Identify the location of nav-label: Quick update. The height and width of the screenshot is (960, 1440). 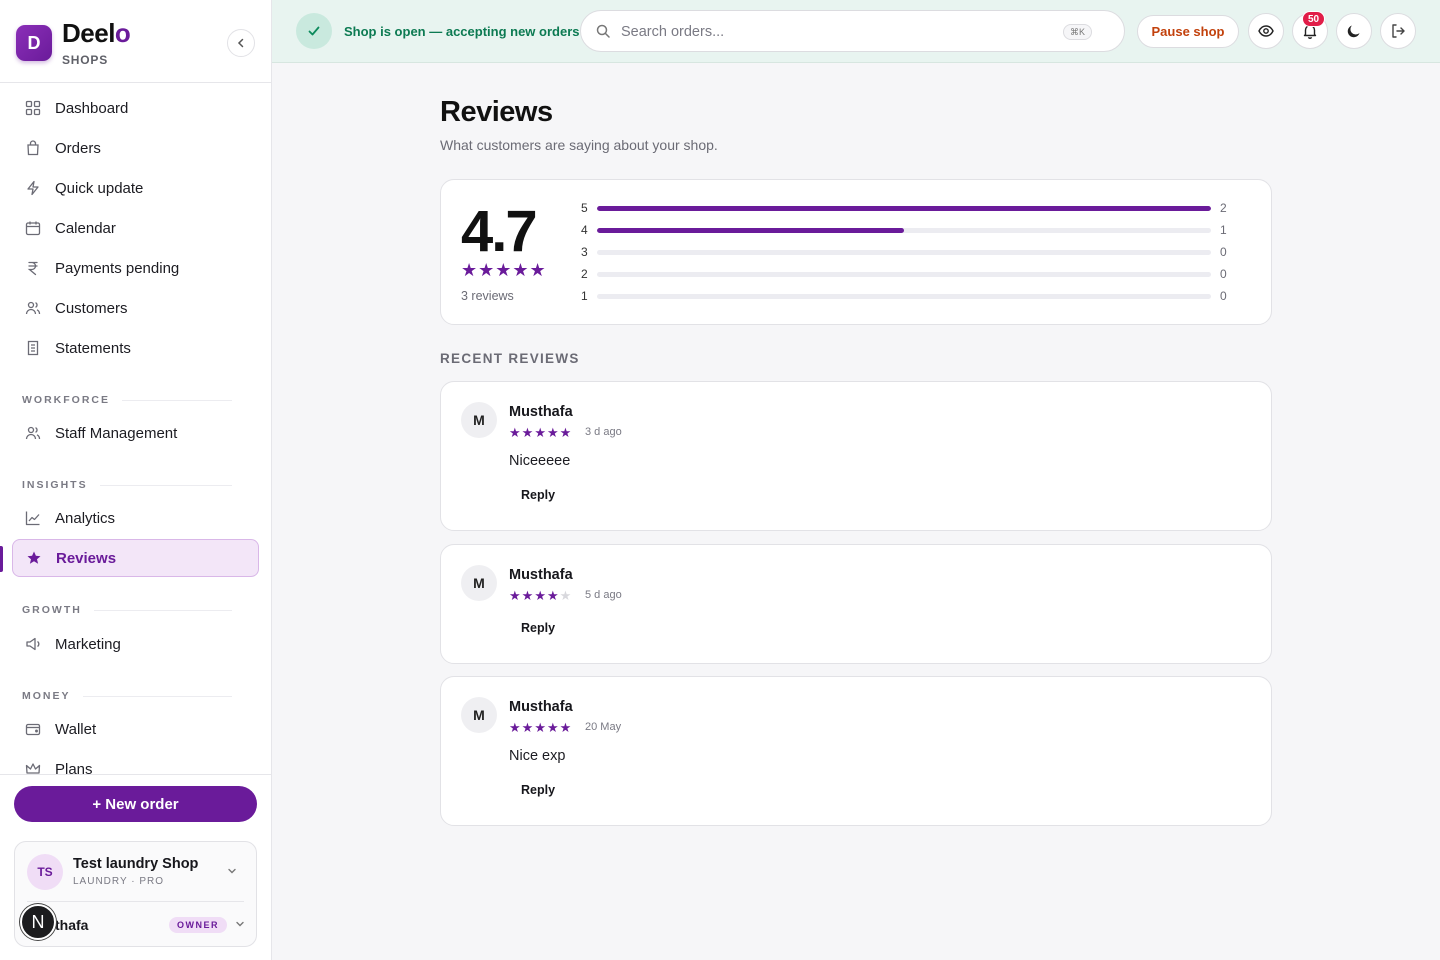
(99, 188).